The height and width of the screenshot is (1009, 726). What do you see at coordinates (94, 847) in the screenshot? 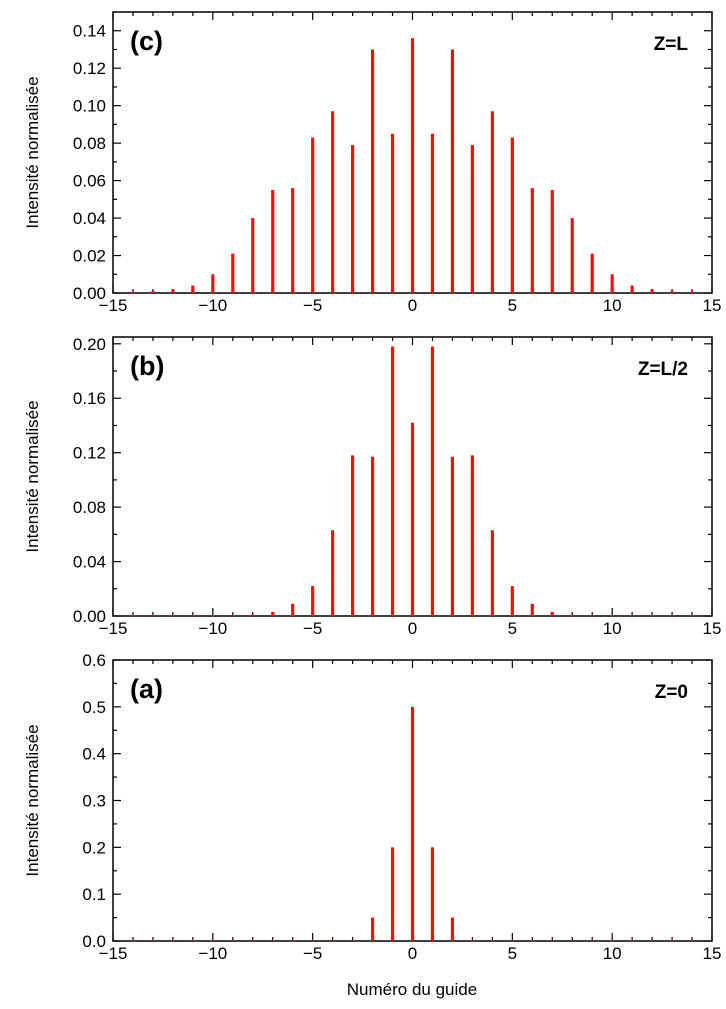
I see `y-tick-label: 0.2` at bounding box center [94, 847].